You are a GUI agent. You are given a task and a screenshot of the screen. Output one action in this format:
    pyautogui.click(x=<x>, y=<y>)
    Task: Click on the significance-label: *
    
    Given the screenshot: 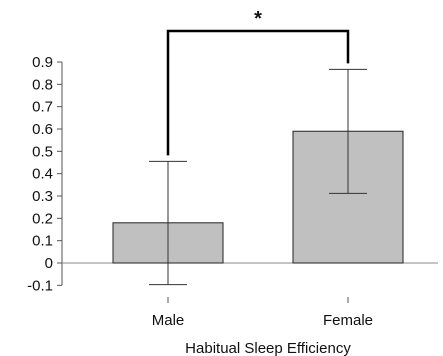 What is the action you would take?
    pyautogui.click(x=258, y=19)
    